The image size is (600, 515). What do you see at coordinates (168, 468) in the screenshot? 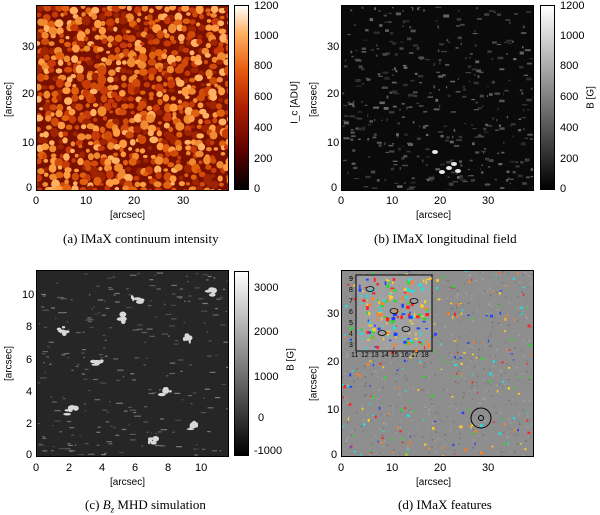
I see `x-tick: 8` at bounding box center [168, 468].